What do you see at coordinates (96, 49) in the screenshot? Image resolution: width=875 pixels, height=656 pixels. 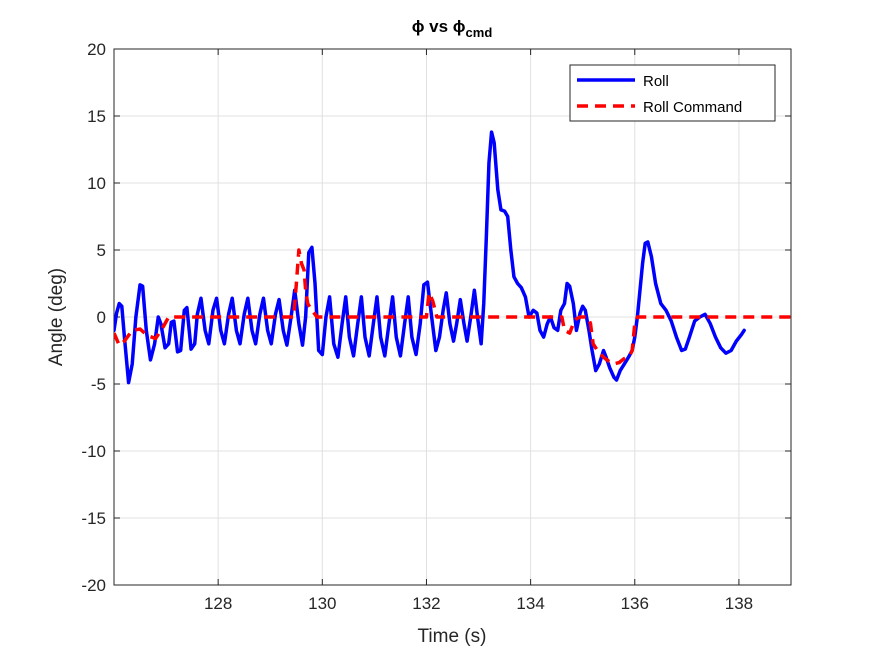 I see `y-tick-label: 20` at bounding box center [96, 49].